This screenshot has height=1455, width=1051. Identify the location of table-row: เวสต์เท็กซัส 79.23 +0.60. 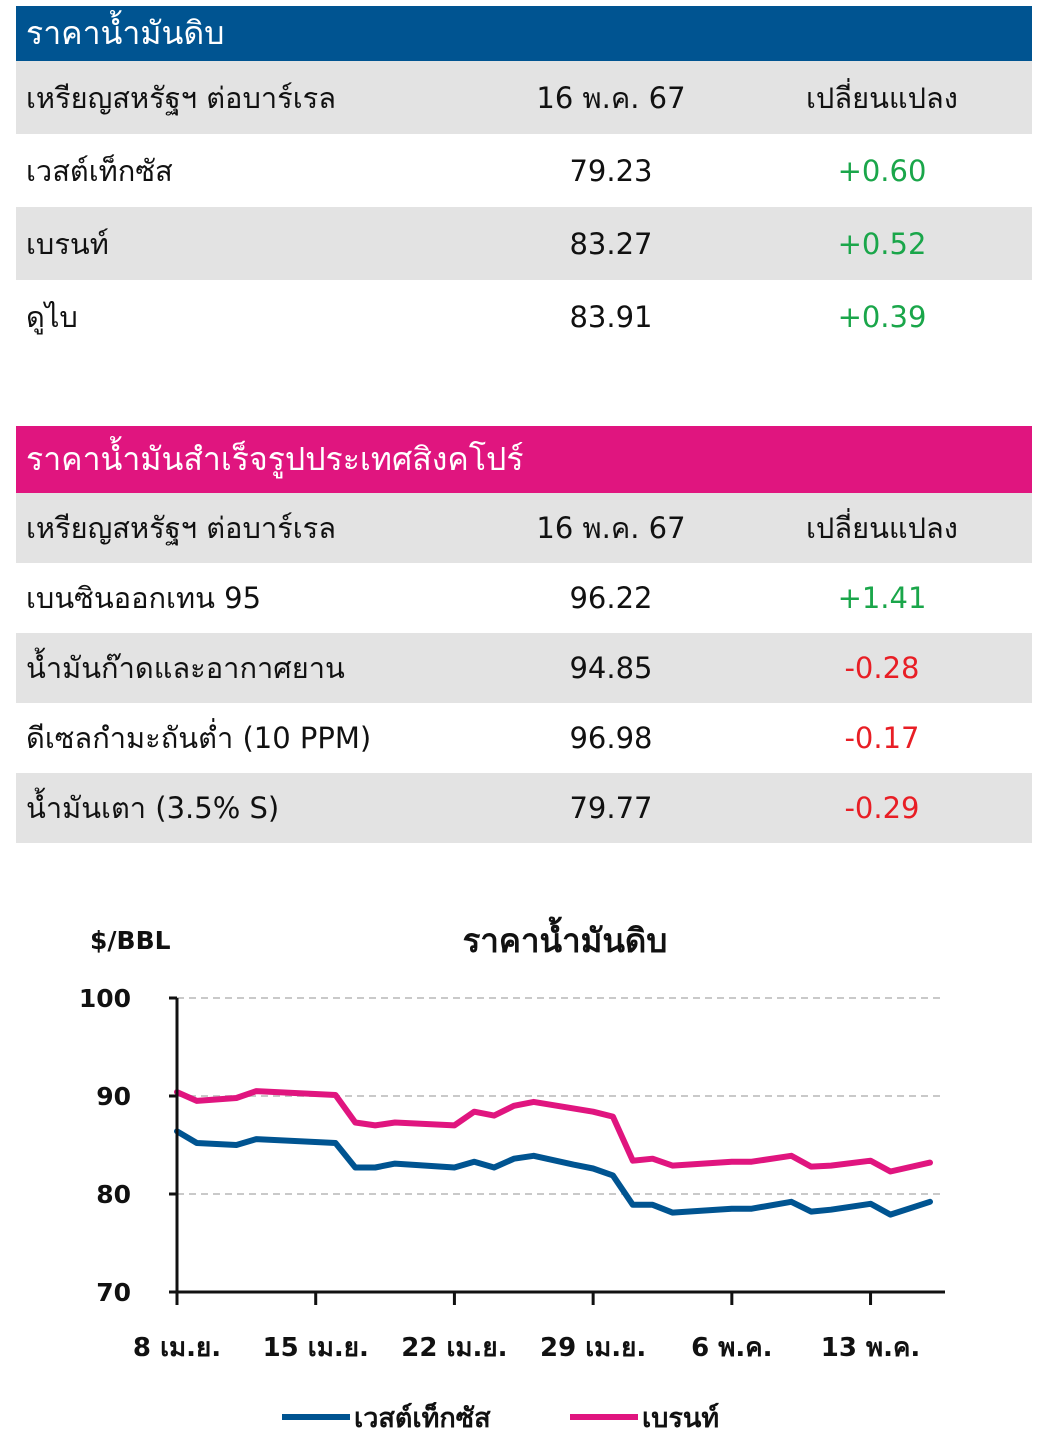
(524, 170).